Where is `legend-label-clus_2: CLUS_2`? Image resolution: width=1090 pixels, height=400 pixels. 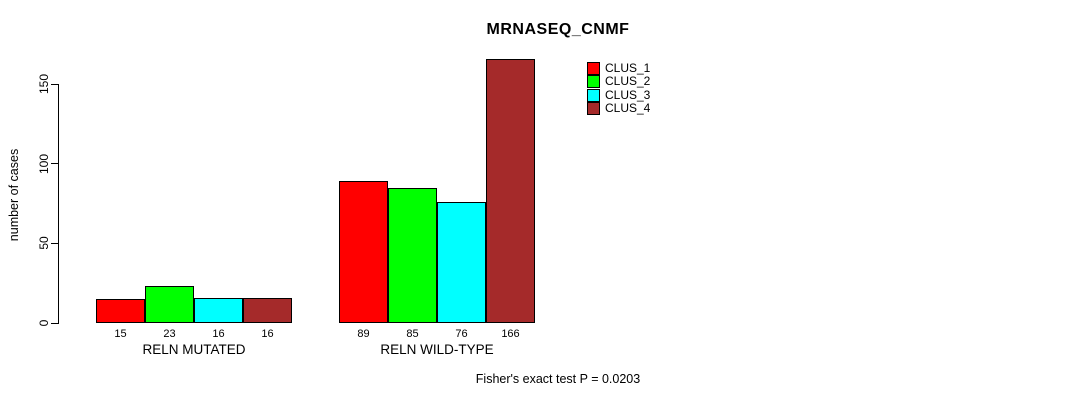 legend-label-clus_2: CLUS_2 is located at coordinates (628, 81).